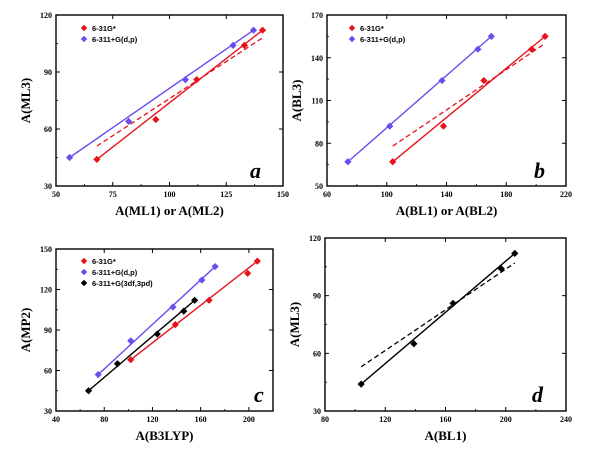 The height and width of the screenshot is (450, 600). I want to click on panel-a-legend: 6-31G* 6-311+G(d,p), so click(109, 34).